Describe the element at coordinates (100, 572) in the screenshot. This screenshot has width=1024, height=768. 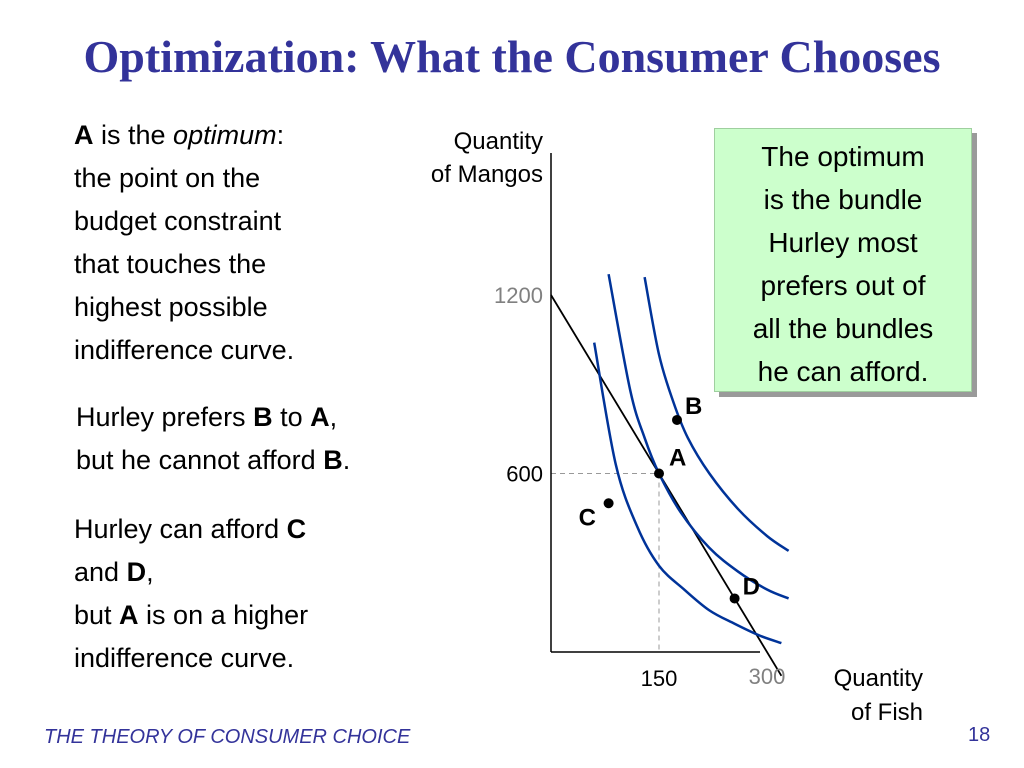
I see `afford-text-2: and` at that location.